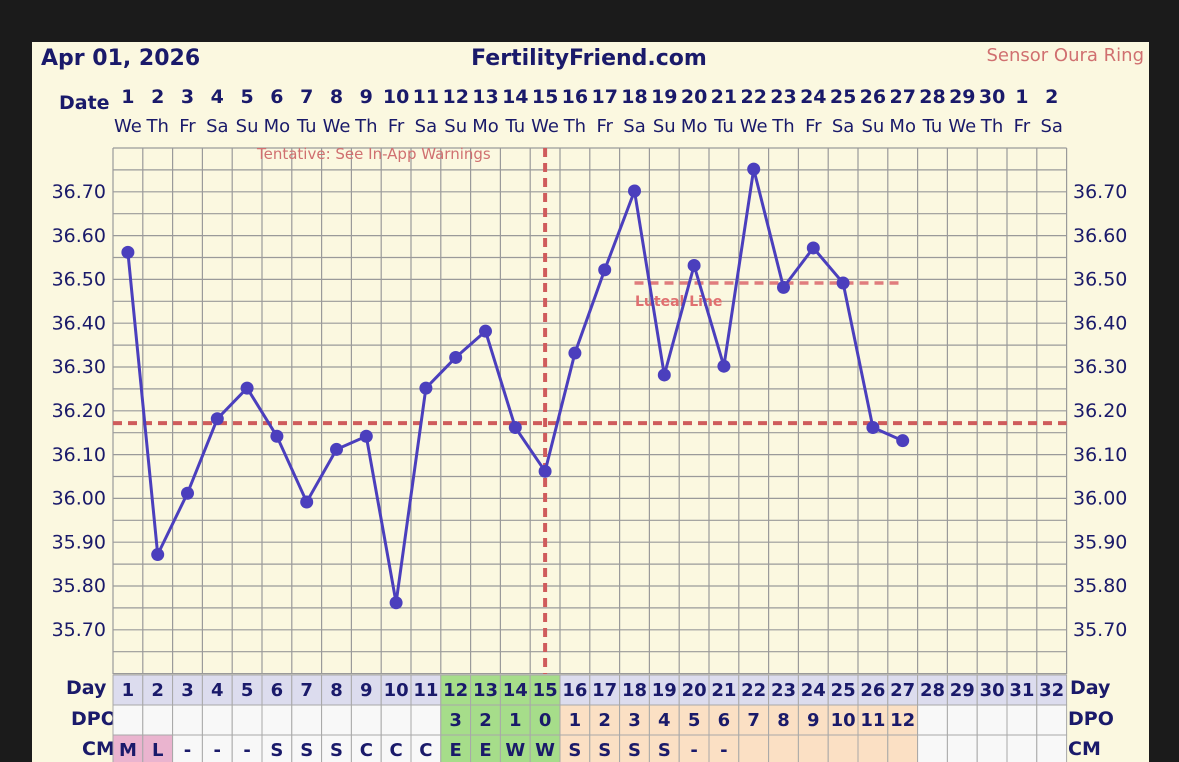 The image size is (1179, 762). I want to click on cm-cell-text: E, so click(485, 750).